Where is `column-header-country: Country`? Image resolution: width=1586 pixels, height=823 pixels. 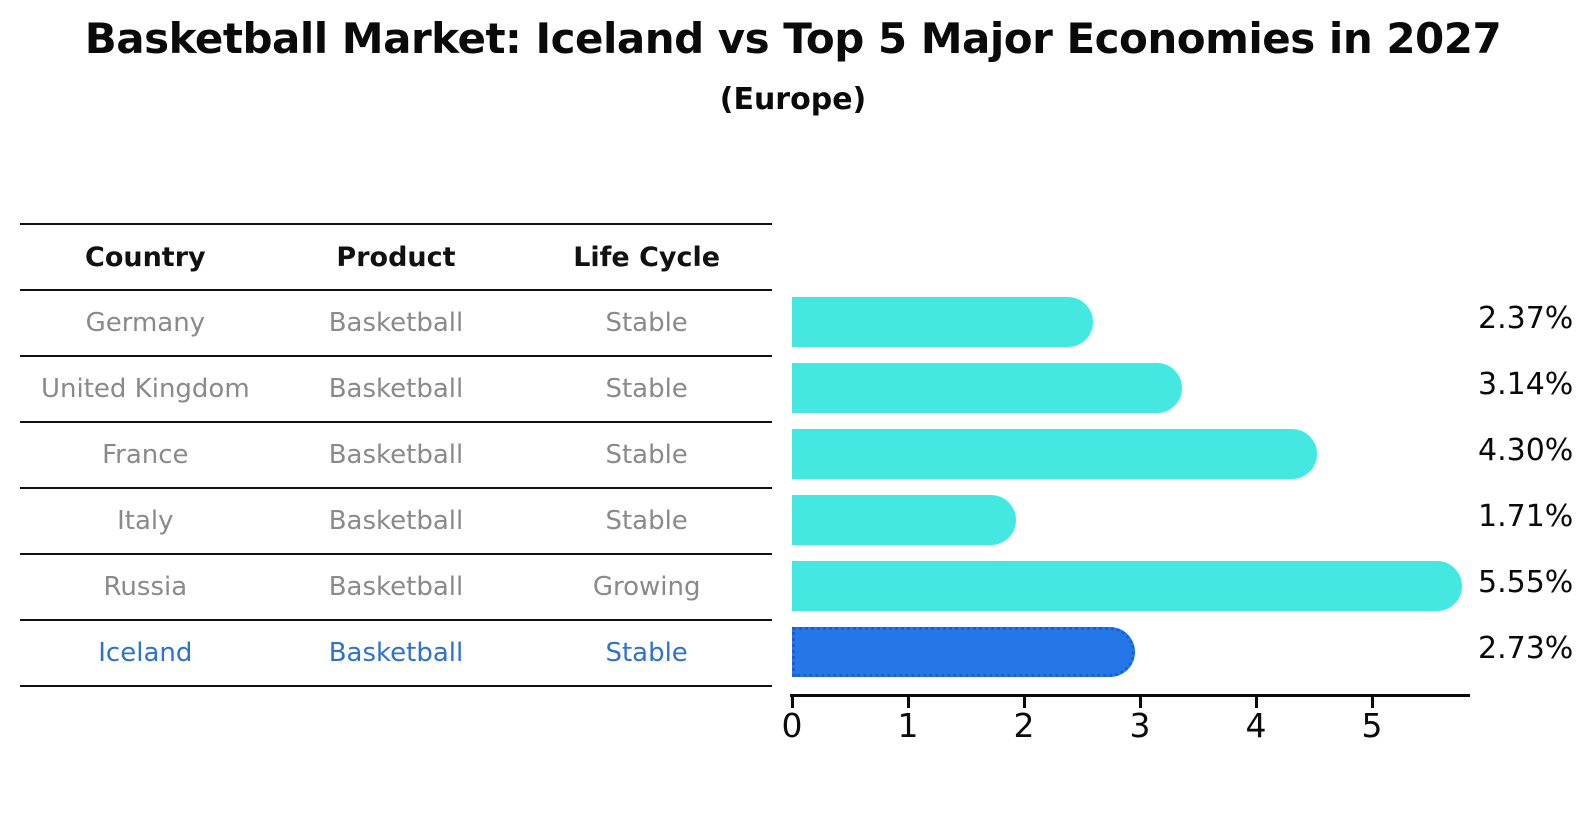
column-header-country: Country is located at coordinates (145, 257).